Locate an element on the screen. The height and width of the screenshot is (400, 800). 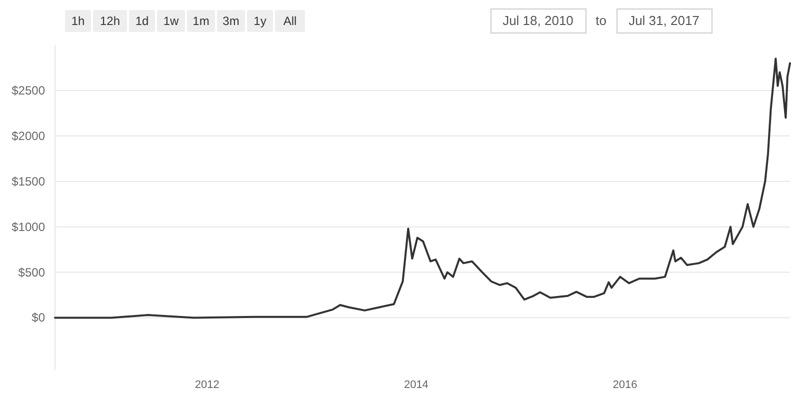
y-tick-label: $0 is located at coordinates (39, 317).